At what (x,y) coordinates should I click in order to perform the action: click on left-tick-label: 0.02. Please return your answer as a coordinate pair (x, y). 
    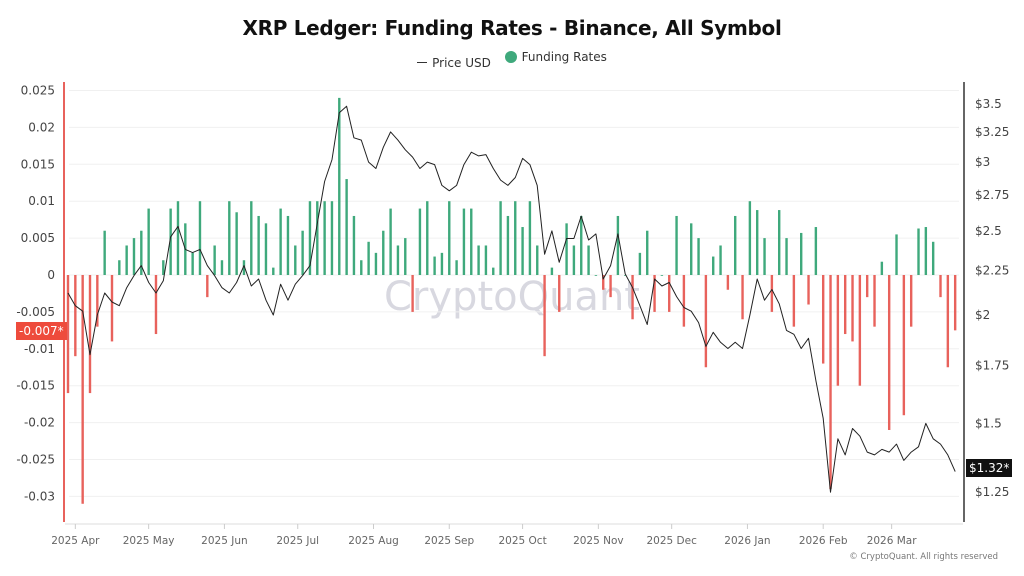
    Looking at the image, I should click on (41, 127).